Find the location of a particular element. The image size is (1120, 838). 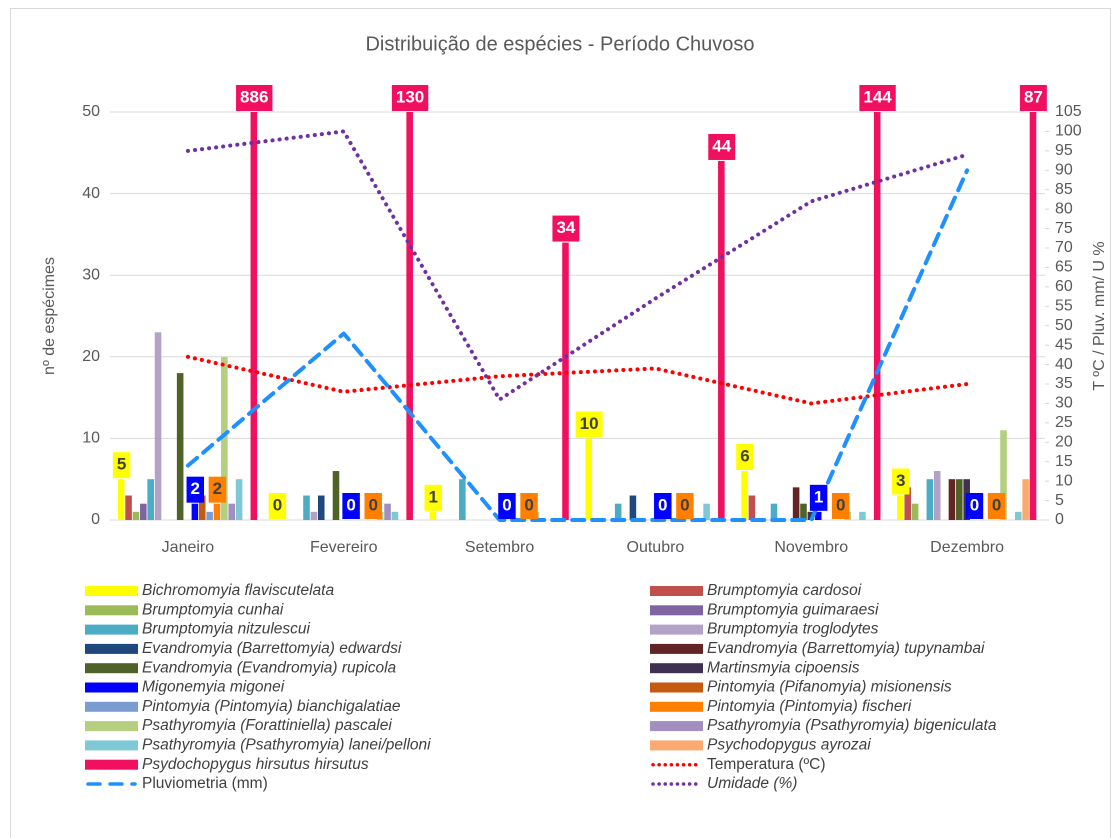

y2-tick-label: 95 is located at coordinates (1064, 150).